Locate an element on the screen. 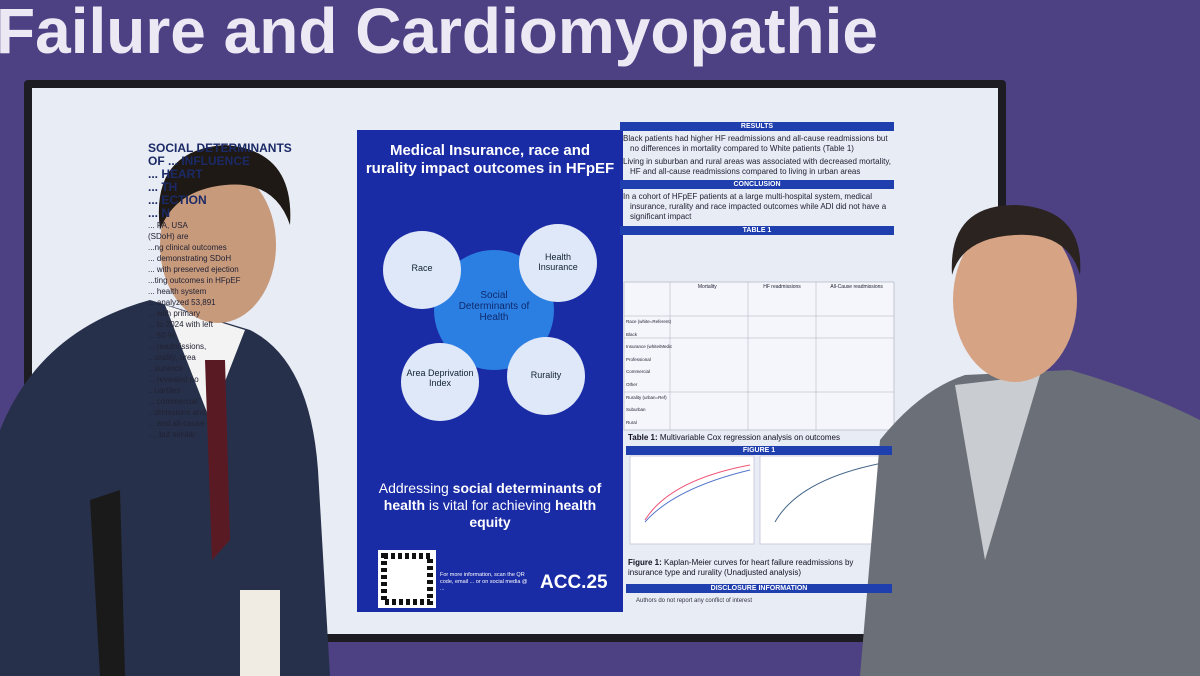 Image resolution: width=1200 pixels, height=676 pixels. row-label: Other is located at coordinates (632, 384).